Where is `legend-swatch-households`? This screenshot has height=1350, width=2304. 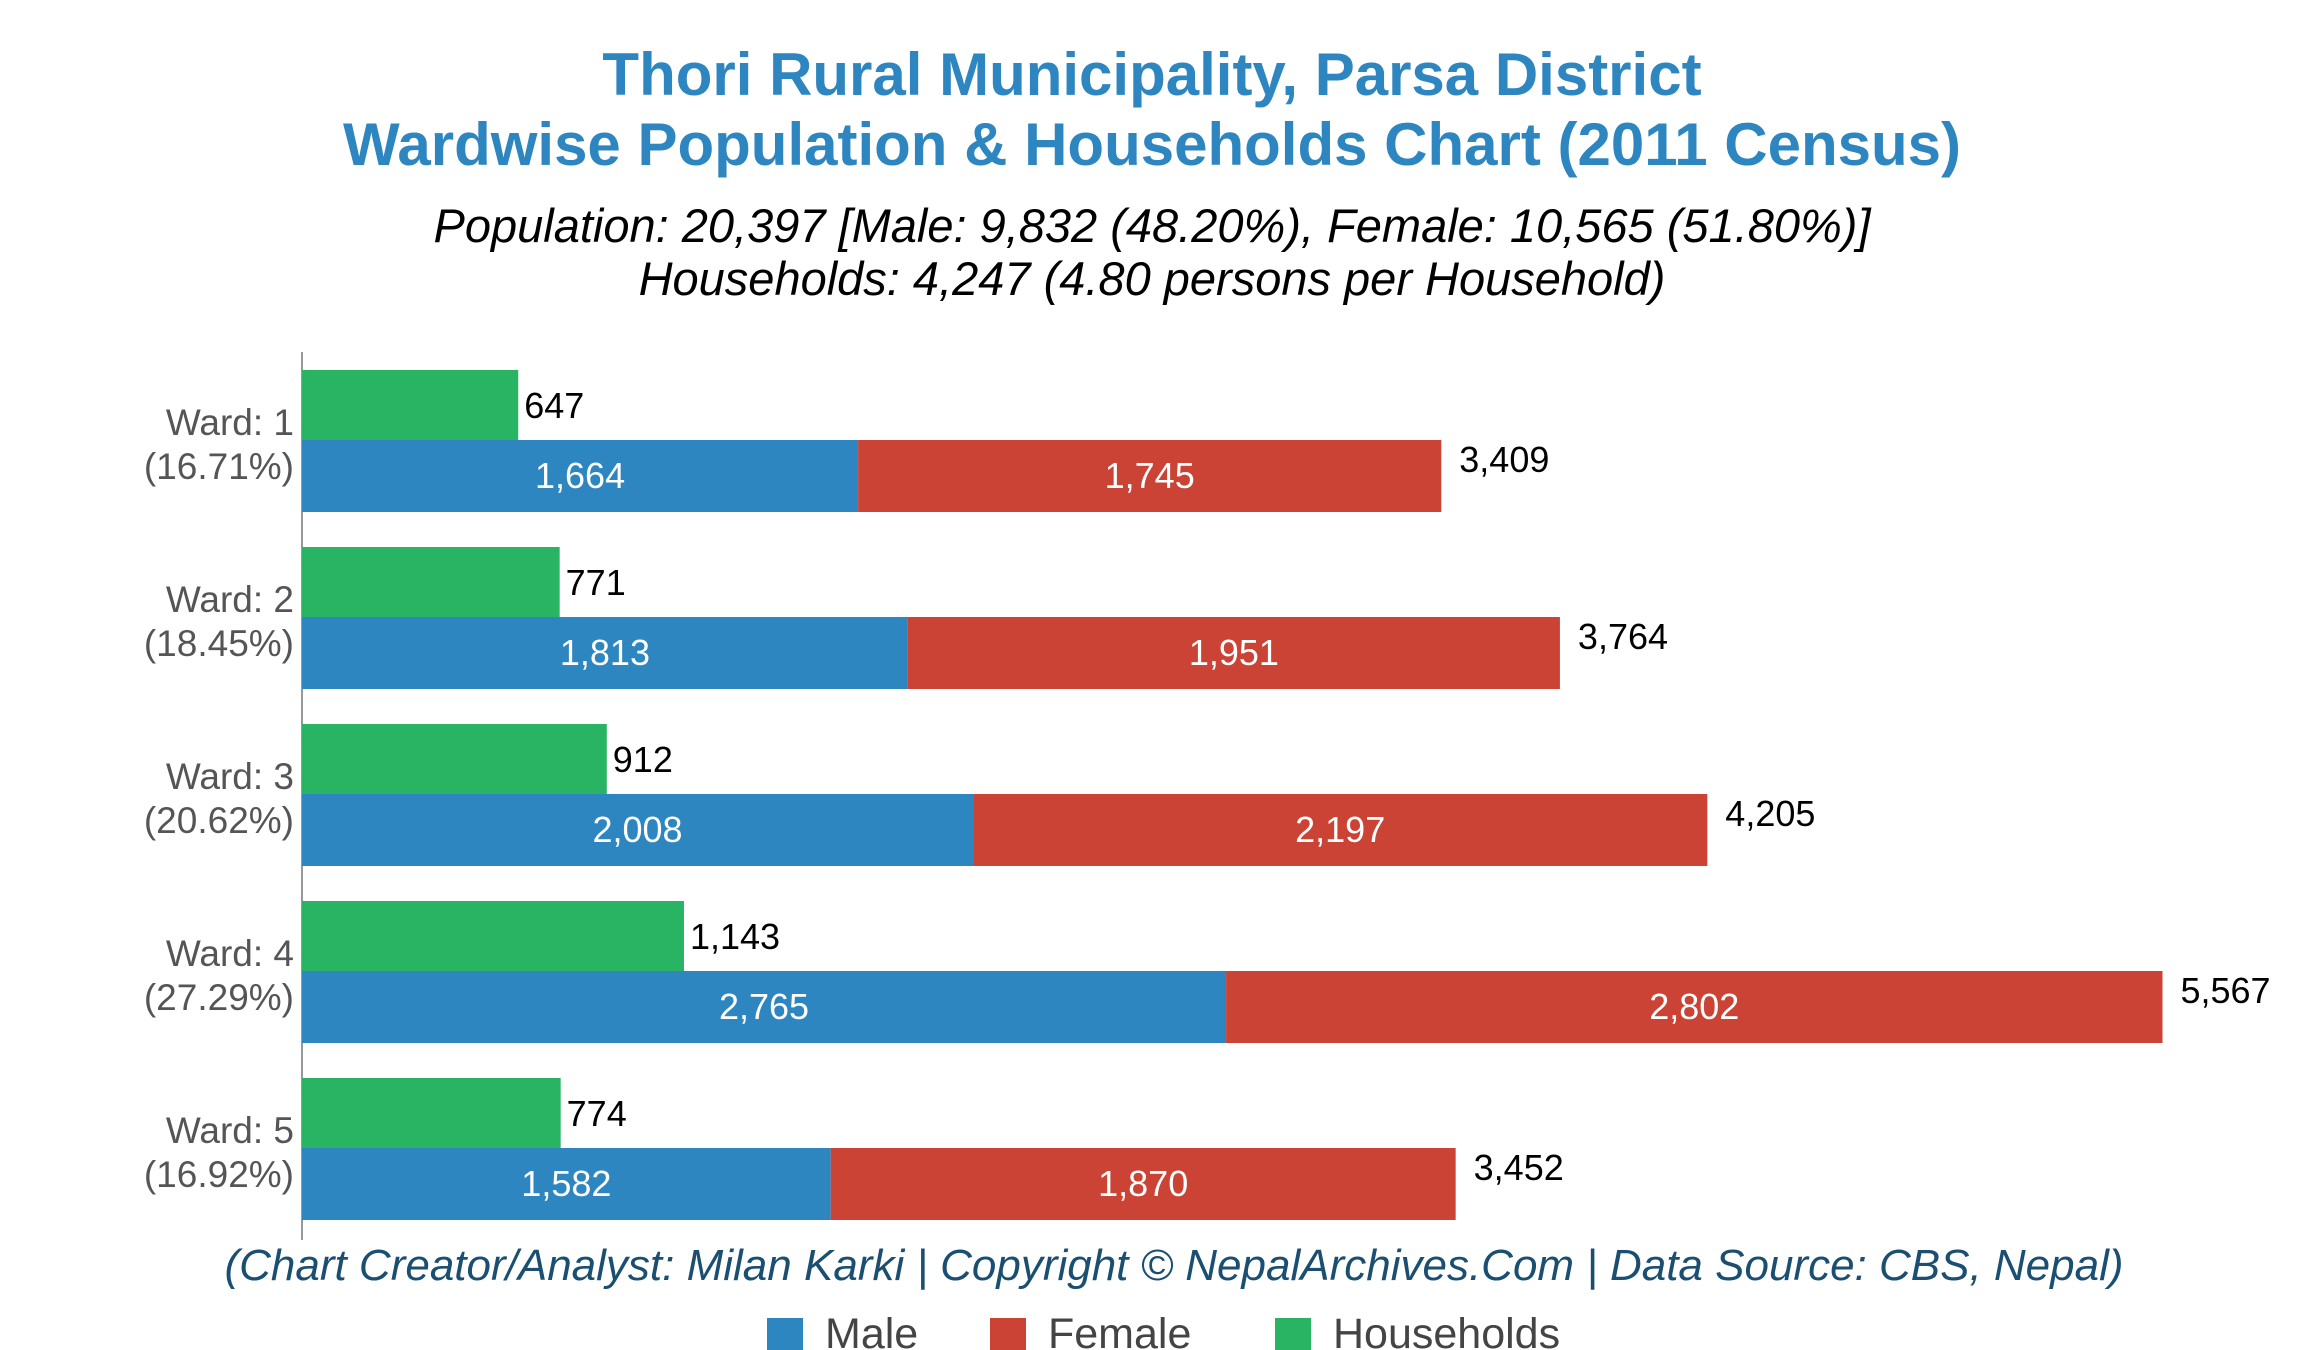 legend-swatch-households is located at coordinates (1293, 1334).